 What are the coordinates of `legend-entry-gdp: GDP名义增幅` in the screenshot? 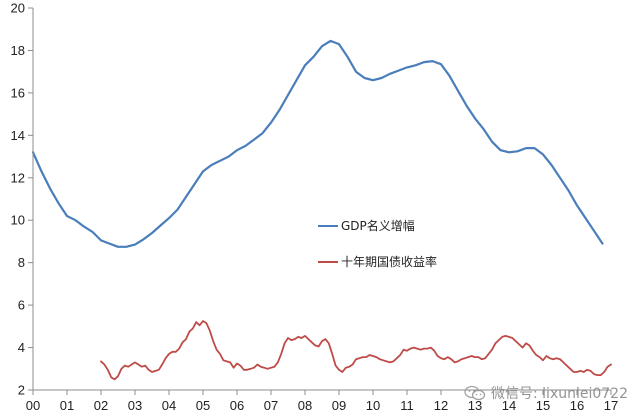 It's located at (366, 225).